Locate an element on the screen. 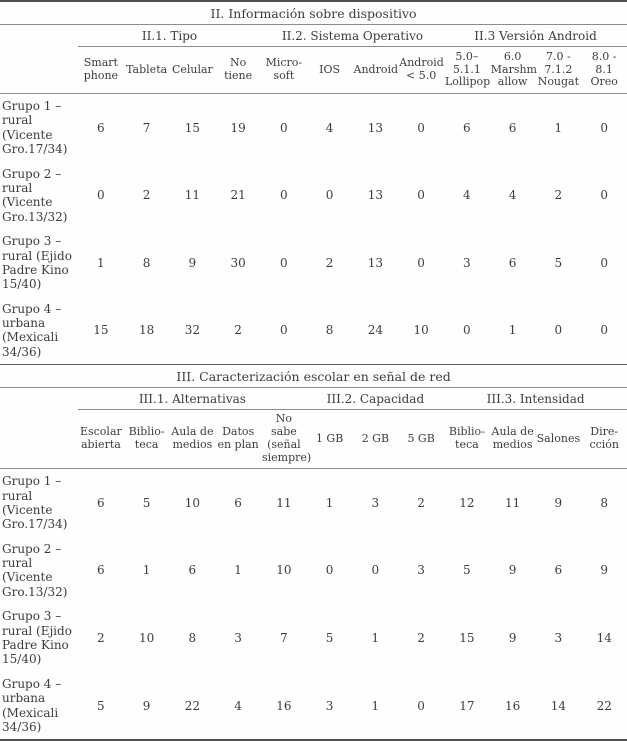 The width and height of the screenshot is (627, 741). col-header-5gb: 5 GB is located at coordinates (421, 439).